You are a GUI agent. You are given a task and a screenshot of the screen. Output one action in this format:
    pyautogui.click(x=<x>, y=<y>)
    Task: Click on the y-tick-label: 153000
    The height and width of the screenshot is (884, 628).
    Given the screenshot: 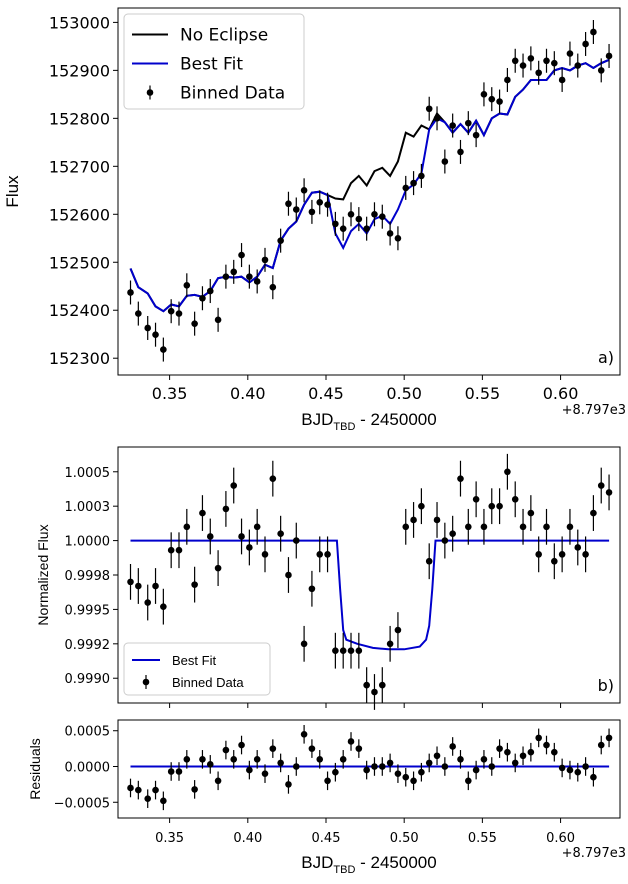 What is the action you would take?
    pyautogui.click(x=79, y=22)
    